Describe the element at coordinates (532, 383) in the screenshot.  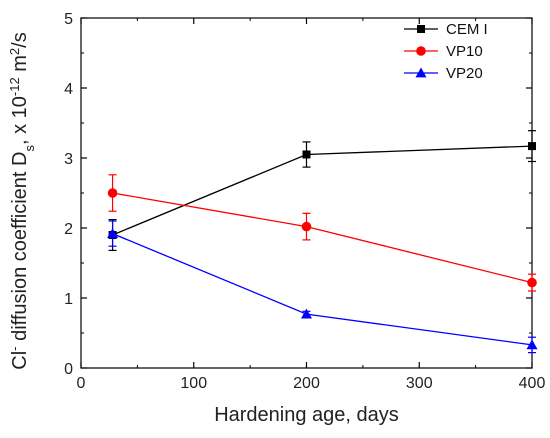
I see `x-tick-label: 400` at that location.